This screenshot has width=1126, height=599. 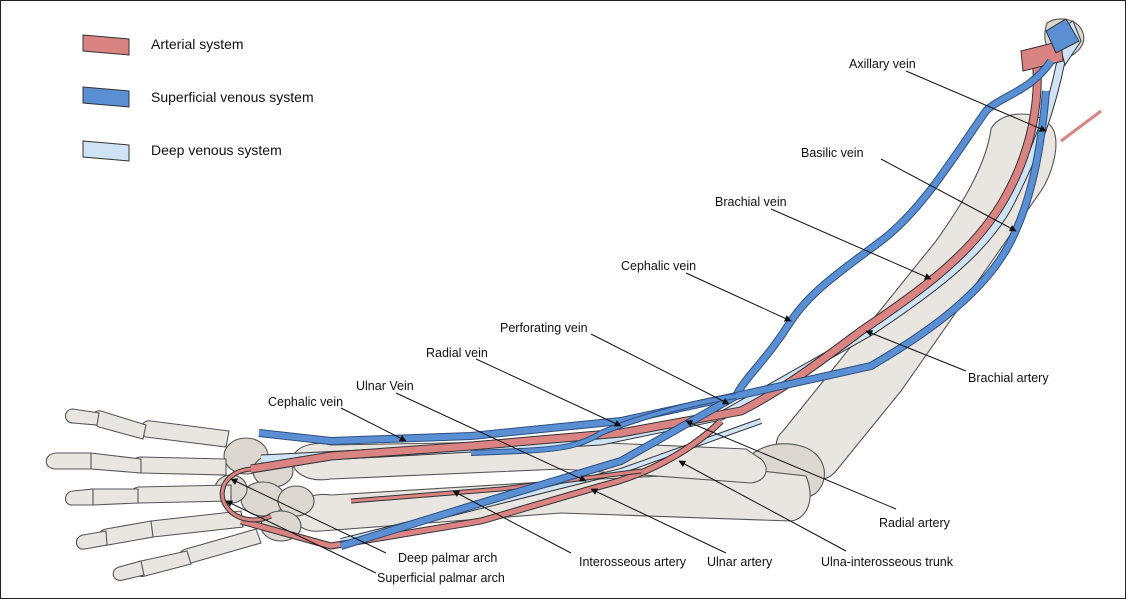 What do you see at coordinates (457, 353) in the screenshot?
I see `label-radial-vein: Radial vein` at bounding box center [457, 353].